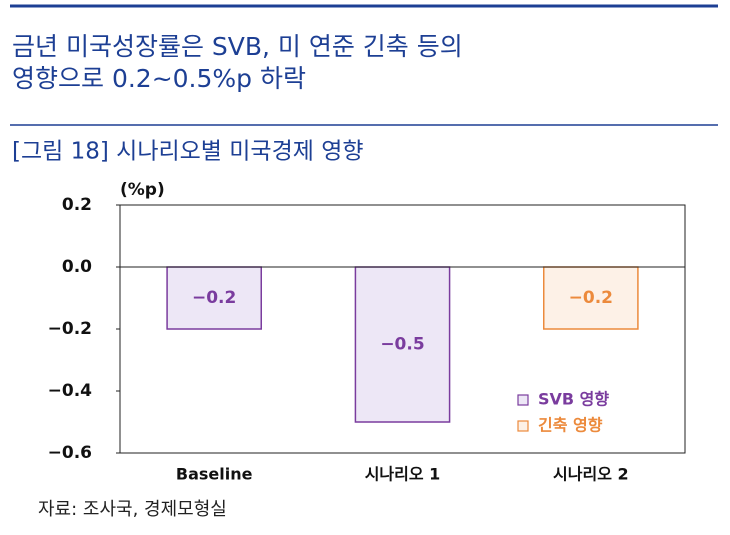 The image size is (730, 535). Describe the element at coordinates (159, 78) in the screenshot. I see `headline: 영향으로 0.2~0.5%p 하락` at that location.